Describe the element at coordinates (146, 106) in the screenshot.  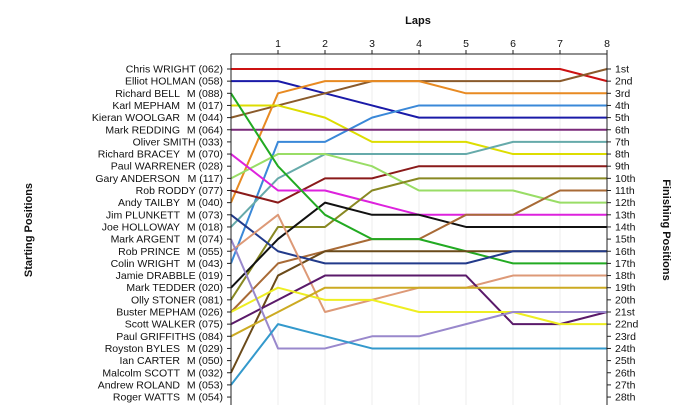
I see `starting-driver-name: Karl MEPHAM` at that location.